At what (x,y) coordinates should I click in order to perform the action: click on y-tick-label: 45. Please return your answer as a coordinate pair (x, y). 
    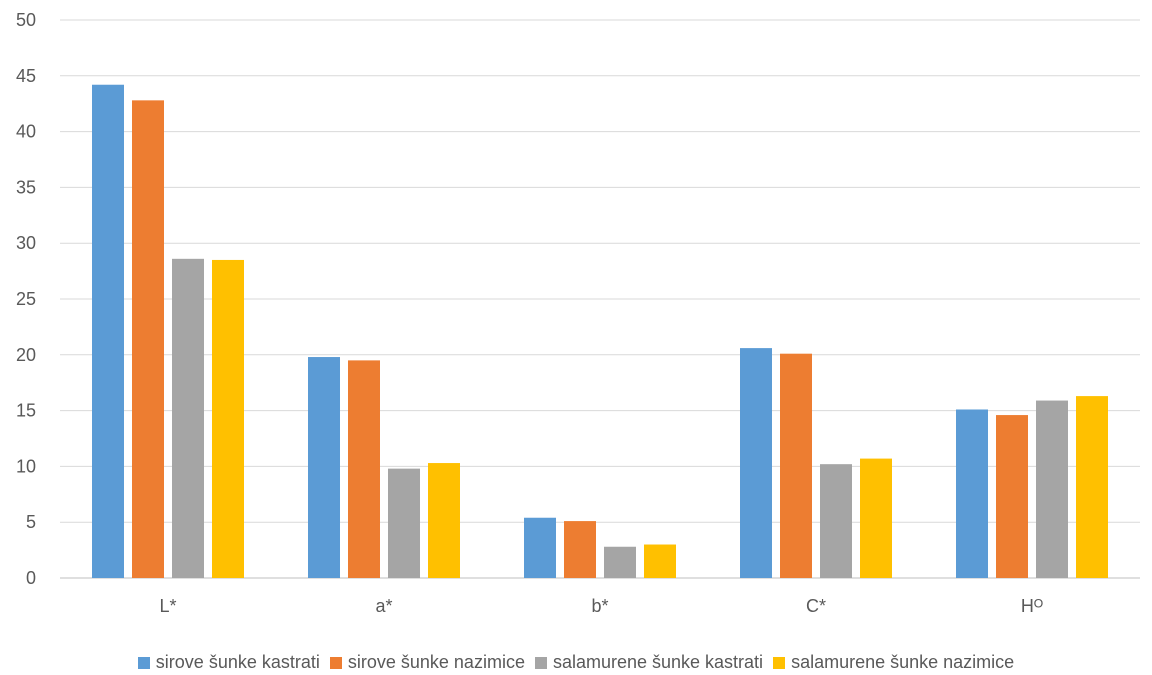
    Looking at the image, I should click on (26, 76).